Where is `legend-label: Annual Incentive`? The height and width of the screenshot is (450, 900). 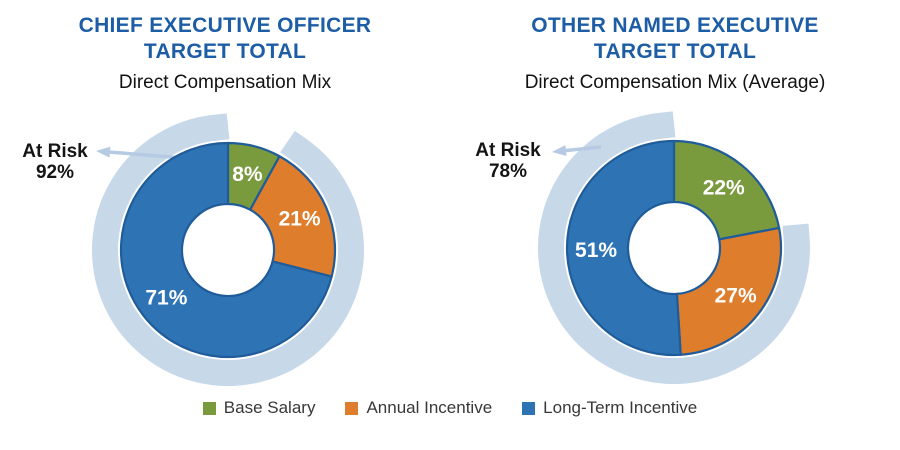 legend-label: Annual Incentive is located at coordinates (429, 407).